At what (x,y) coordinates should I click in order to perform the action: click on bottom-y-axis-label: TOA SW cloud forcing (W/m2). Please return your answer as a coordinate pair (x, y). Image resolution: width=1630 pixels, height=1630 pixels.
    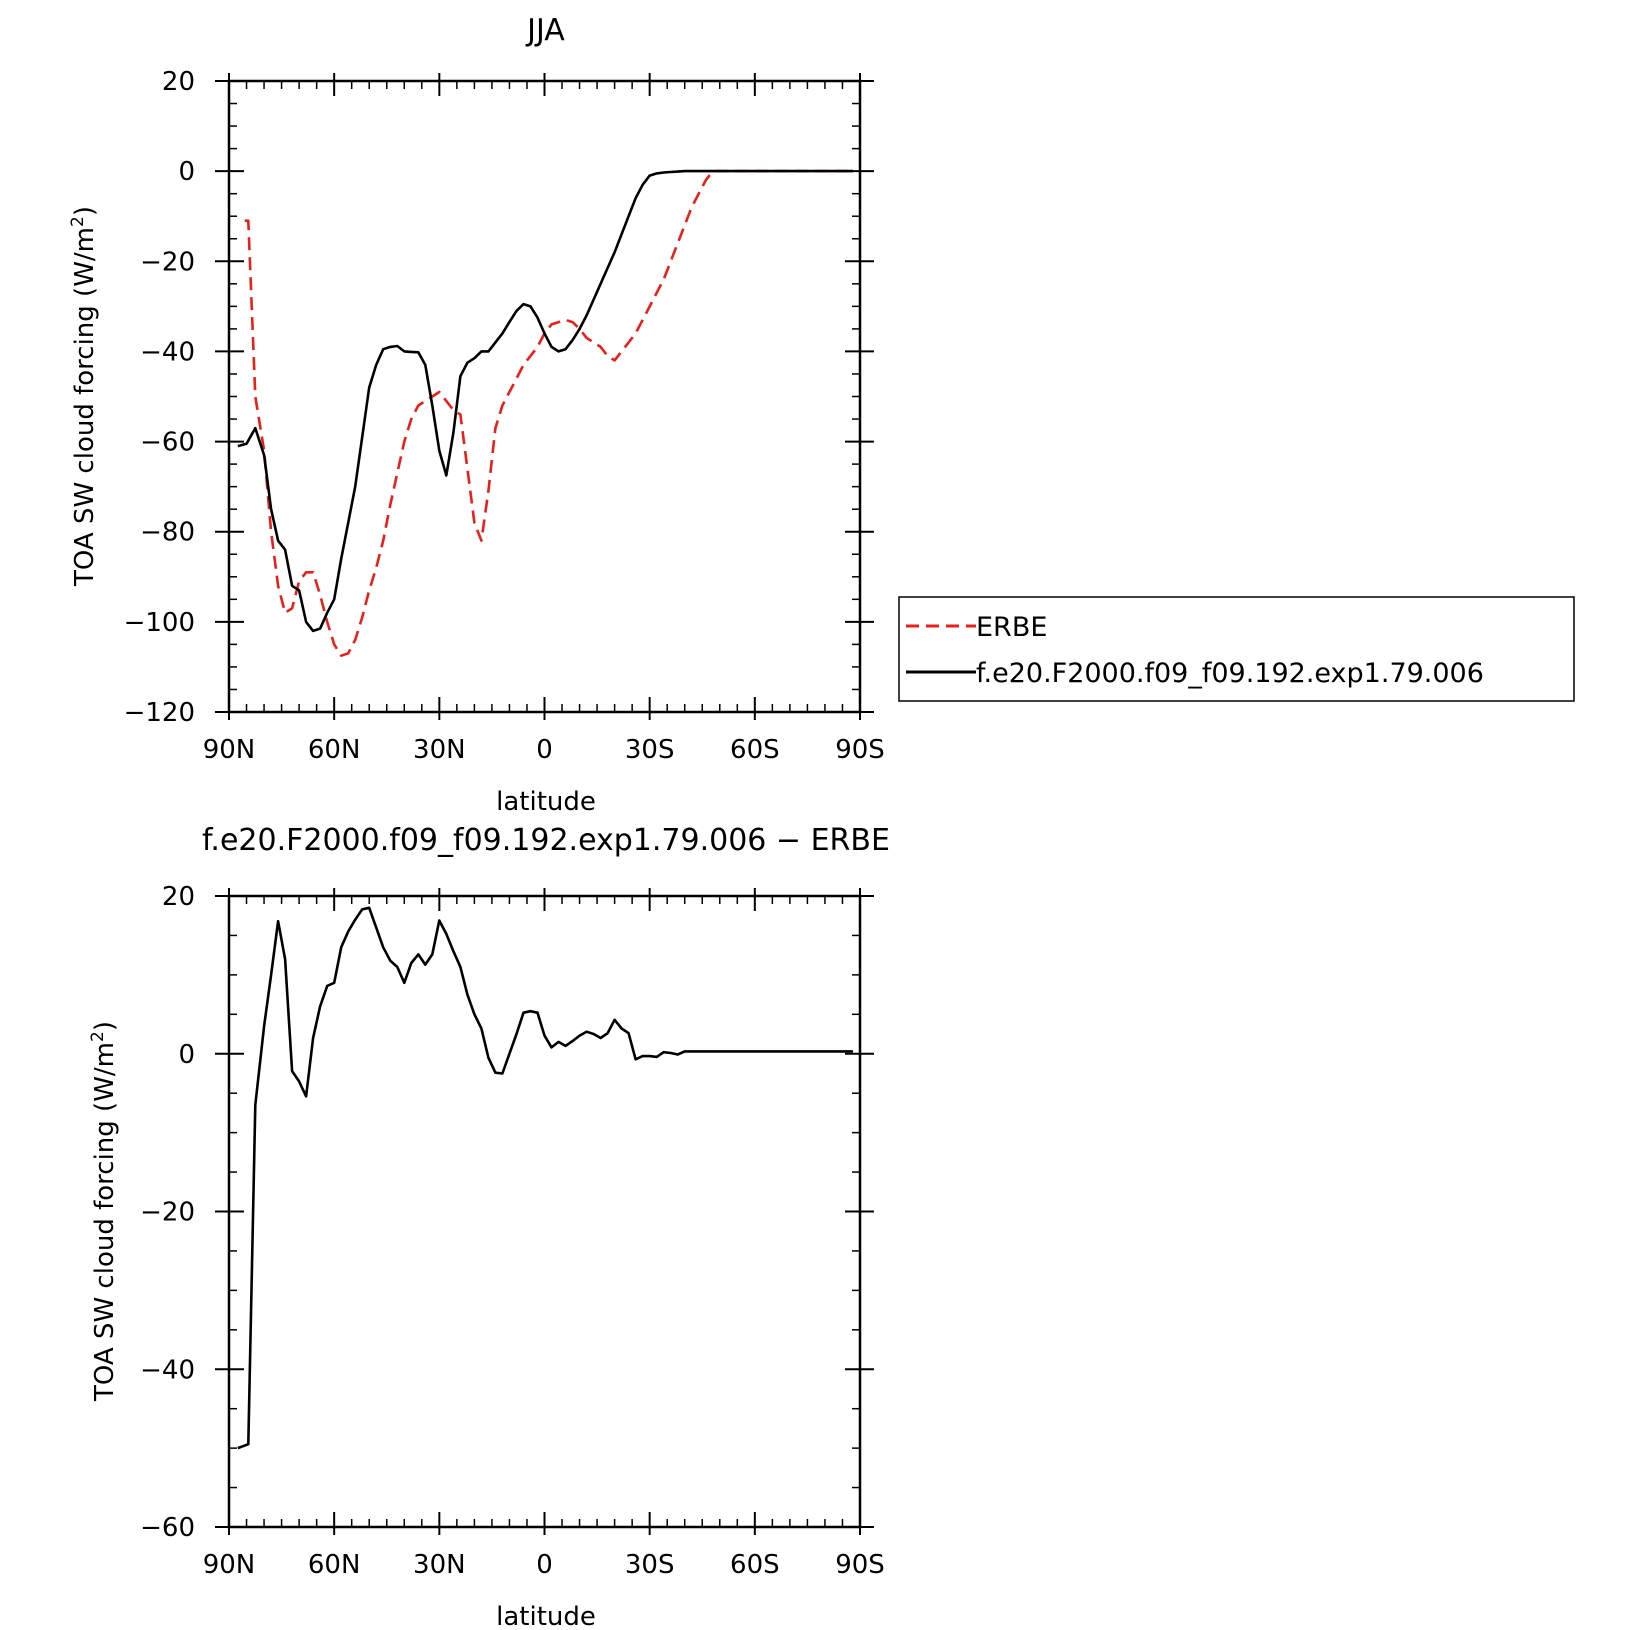
    Looking at the image, I should click on (104, 1211).